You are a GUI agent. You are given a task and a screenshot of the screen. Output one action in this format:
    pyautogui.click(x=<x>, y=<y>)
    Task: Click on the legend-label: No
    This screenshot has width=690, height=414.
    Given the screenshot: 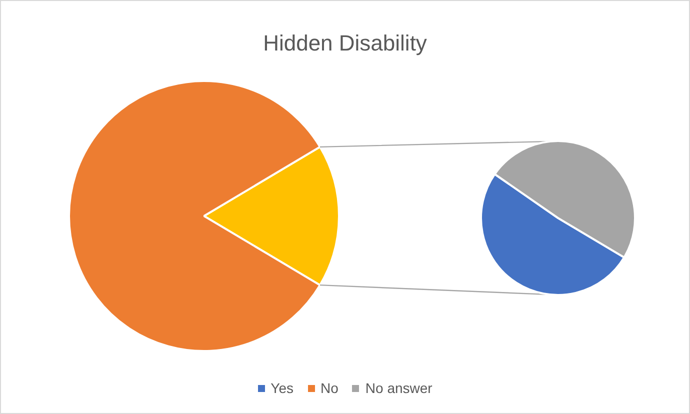 What is the action you would take?
    pyautogui.click(x=329, y=388)
    